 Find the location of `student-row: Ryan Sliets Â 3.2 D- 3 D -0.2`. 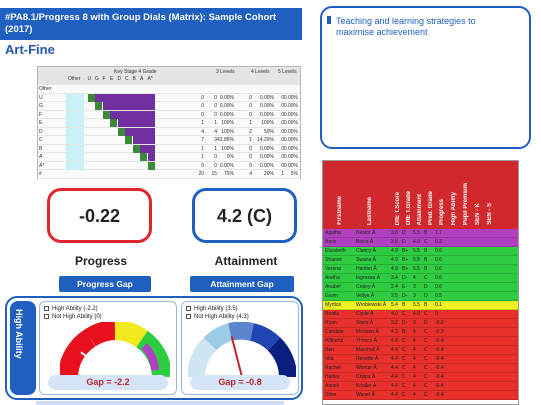

student-row: Ryan Sliets Â 3.2 D- 3 D -0.2 is located at coordinates (420, 323).